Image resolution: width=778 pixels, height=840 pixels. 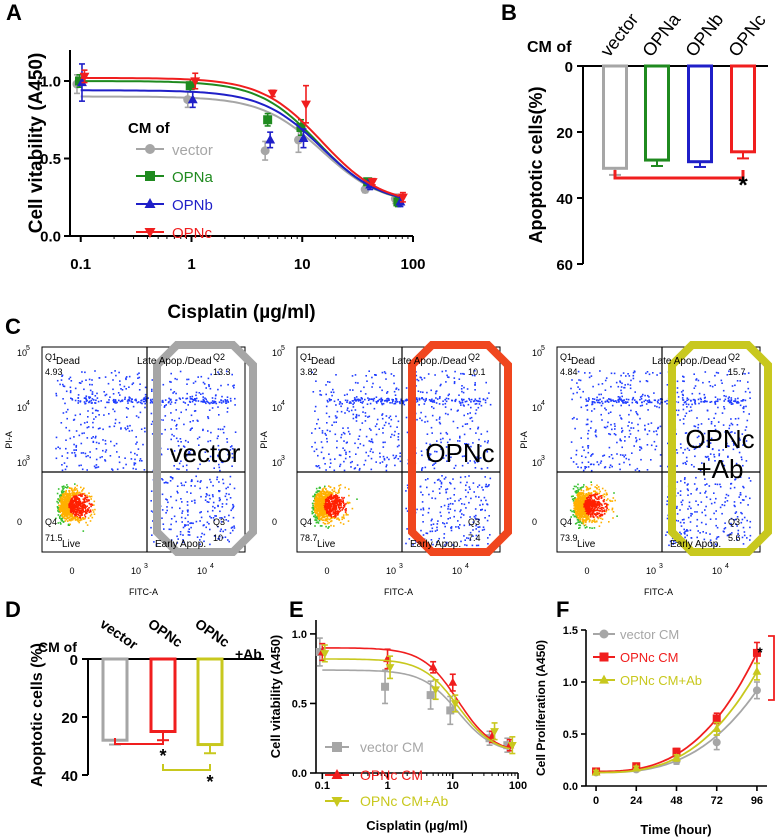 What do you see at coordinates (150, 176) in the screenshot?
I see `panel-a-legend-marker` at bounding box center [150, 176].